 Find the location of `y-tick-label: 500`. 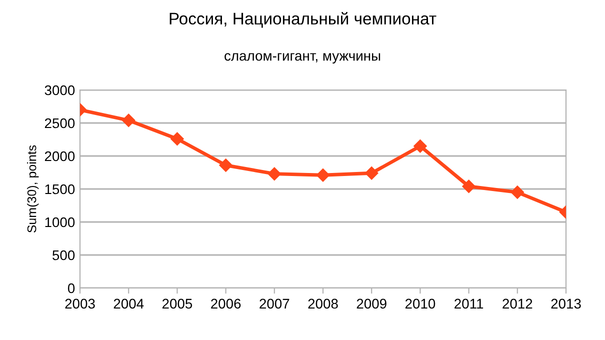

y-tick-label: 500 is located at coordinates (63, 255).